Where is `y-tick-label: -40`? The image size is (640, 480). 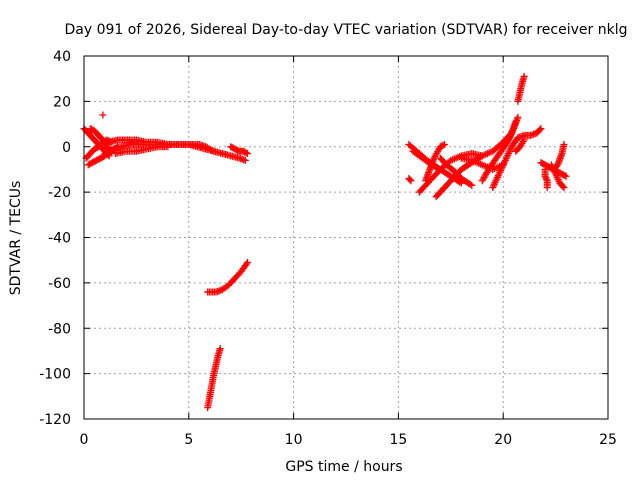
y-tick-label: -40 is located at coordinates (59, 239).